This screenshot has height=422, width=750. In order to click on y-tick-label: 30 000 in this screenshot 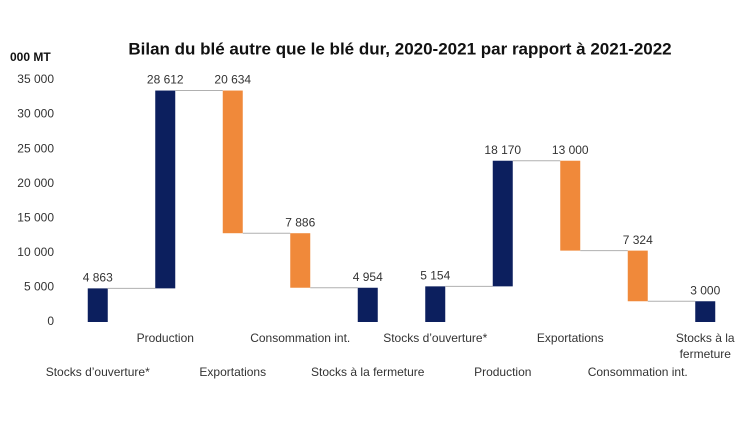, I will do `click(35, 114)`.